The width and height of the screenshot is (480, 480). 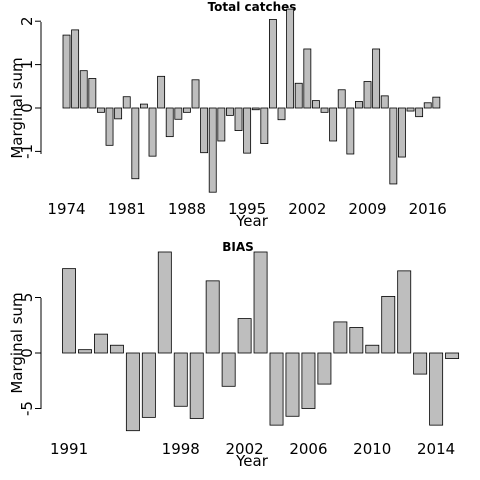 I want to click on bar-1981, so click(x=126, y=102).